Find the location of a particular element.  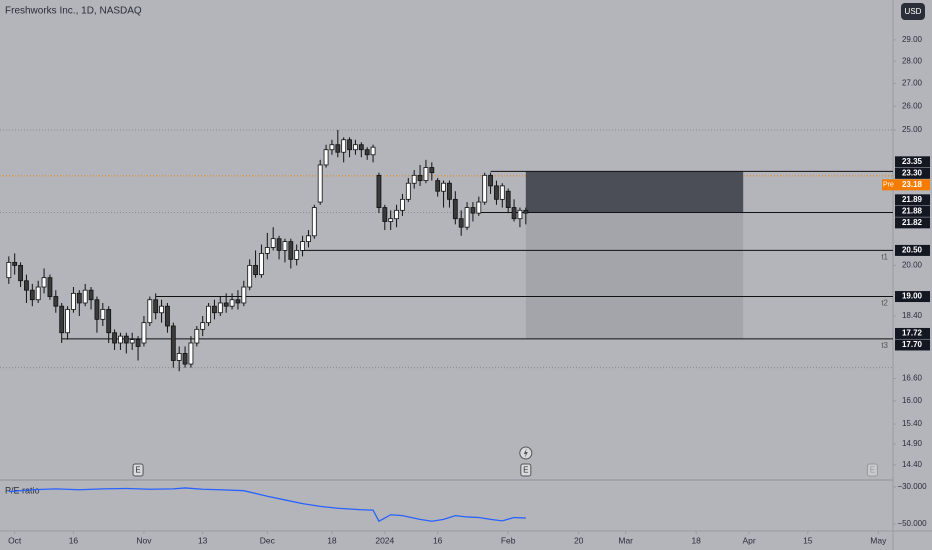

y-tick-label: 28.00 is located at coordinates (912, 60).